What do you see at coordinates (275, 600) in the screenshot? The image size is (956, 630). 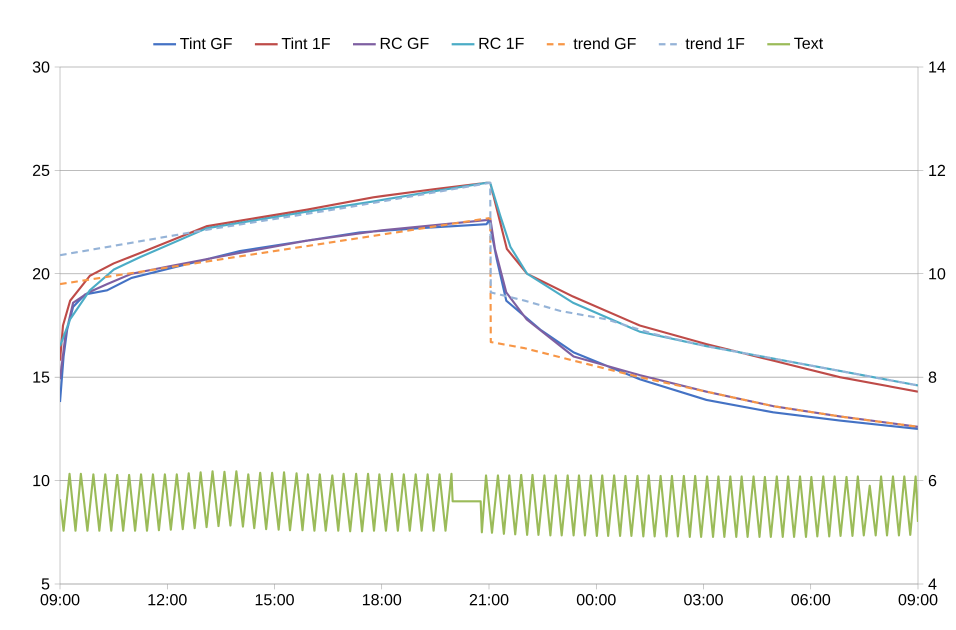 I see `x-tick-label: 15:00` at bounding box center [275, 600].